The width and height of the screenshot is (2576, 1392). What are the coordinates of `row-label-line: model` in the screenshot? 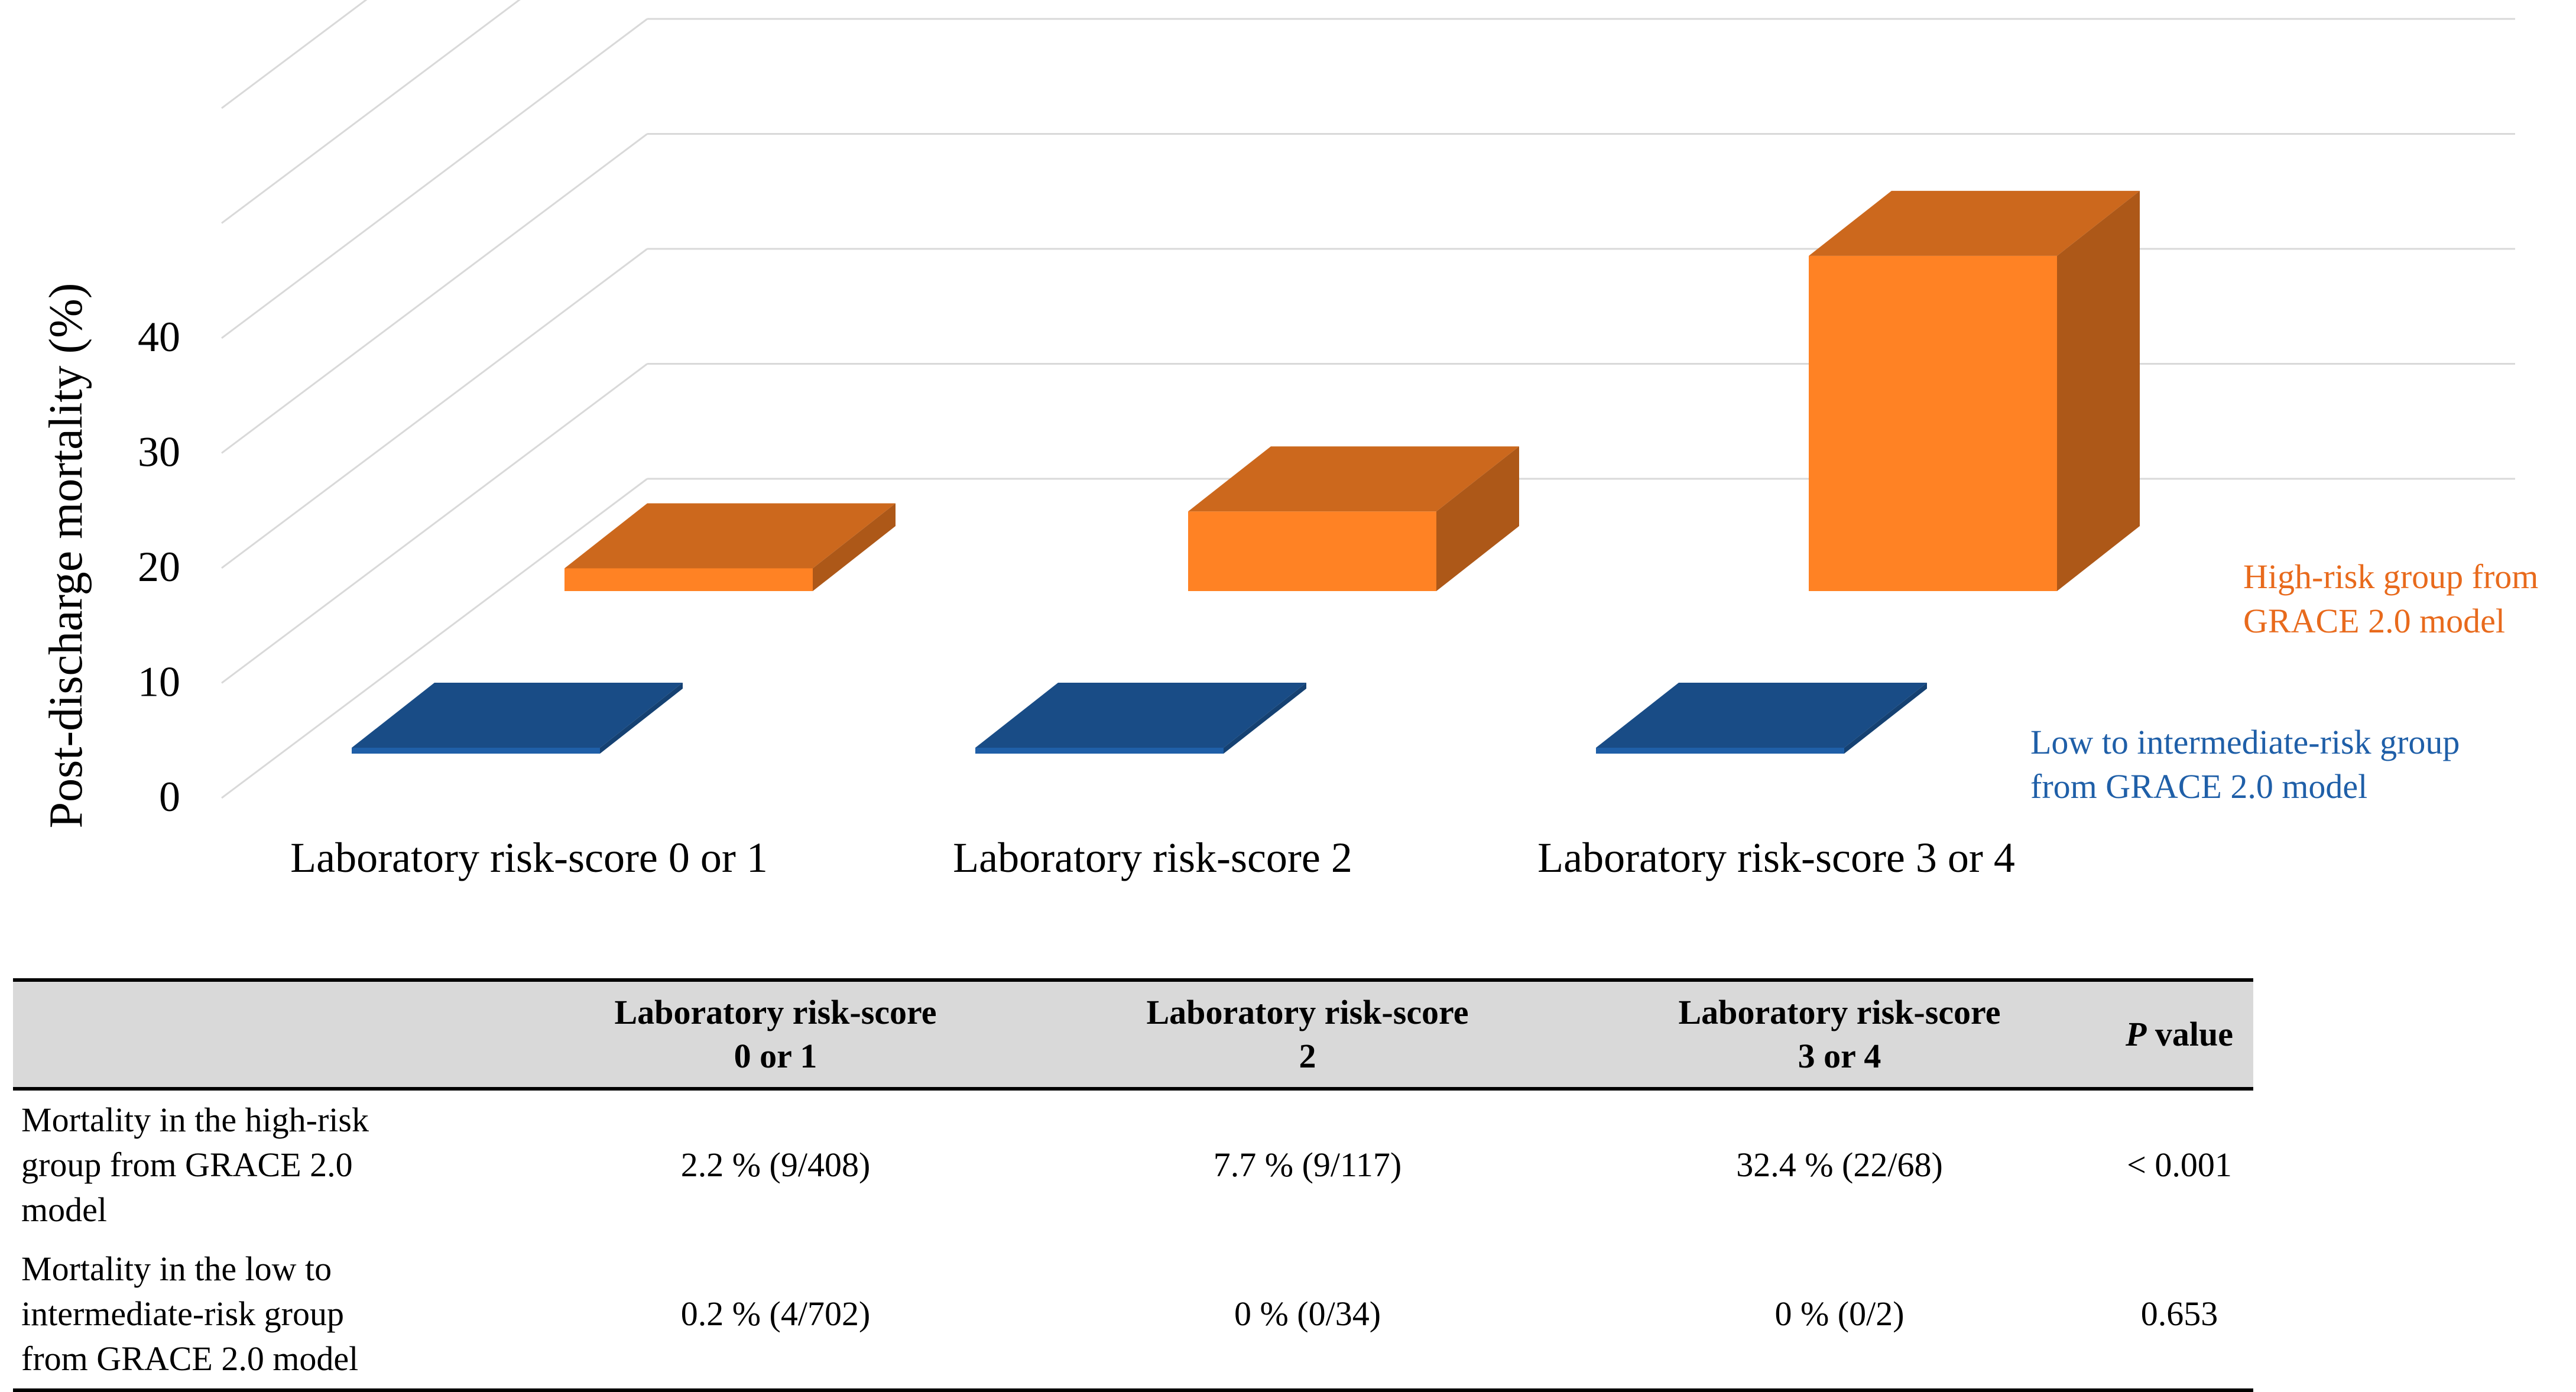 It's located at (64, 1209).